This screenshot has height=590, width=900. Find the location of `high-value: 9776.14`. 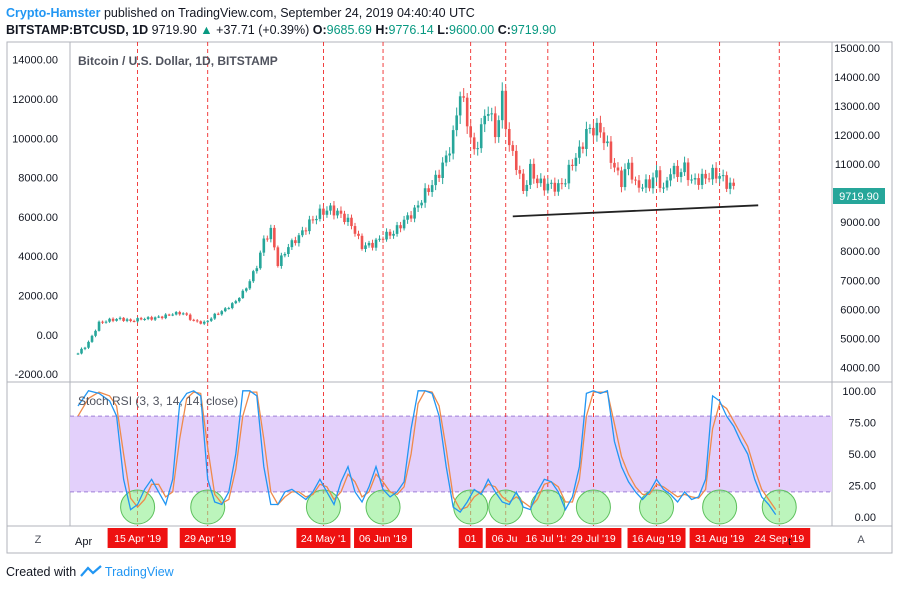

high-value: 9776.14 is located at coordinates (411, 30).